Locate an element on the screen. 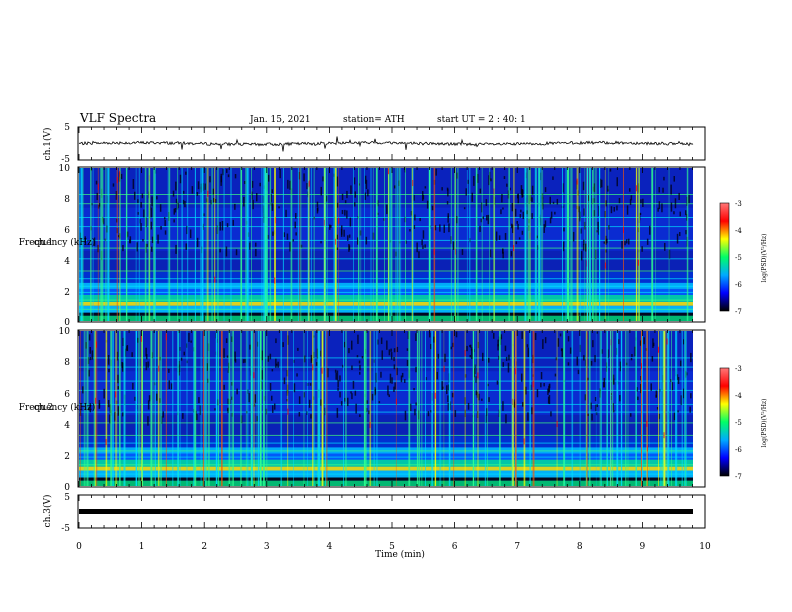 This screenshot has height=612, width=792. cb1-tick-m3: -3 is located at coordinates (738, 204).